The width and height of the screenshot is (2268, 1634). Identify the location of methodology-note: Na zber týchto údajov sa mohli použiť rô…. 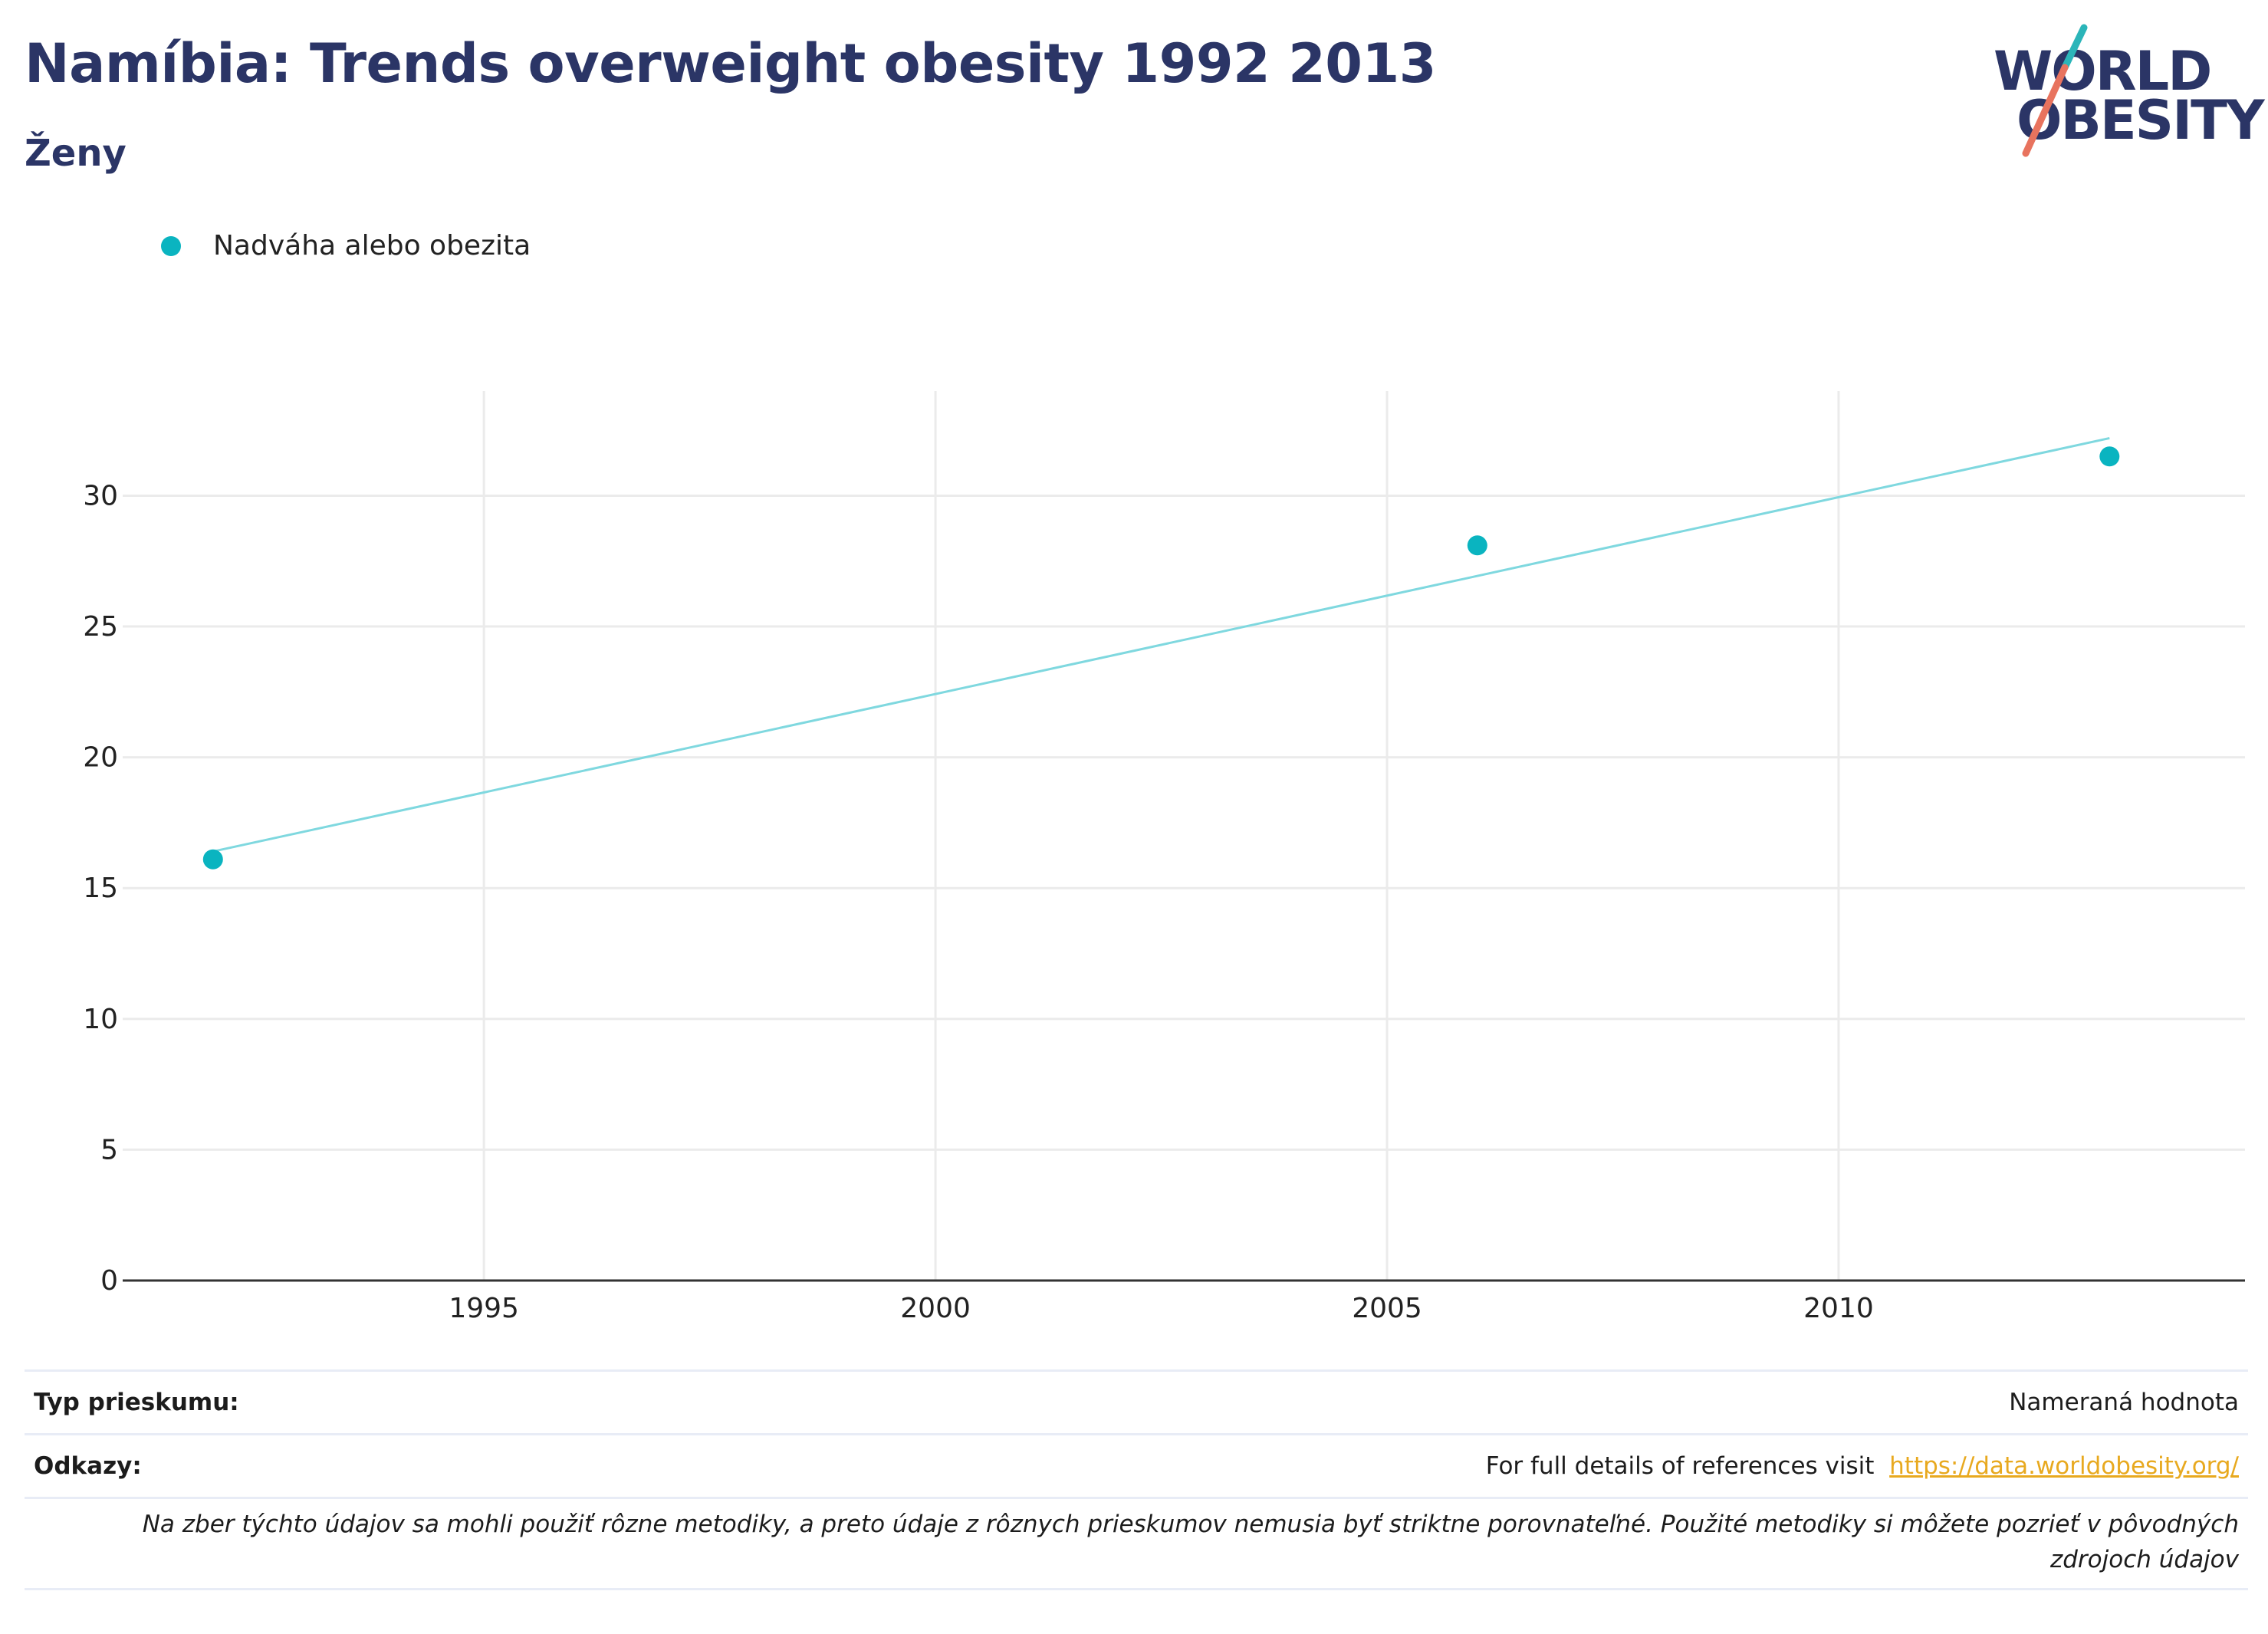
(1136, 1544).